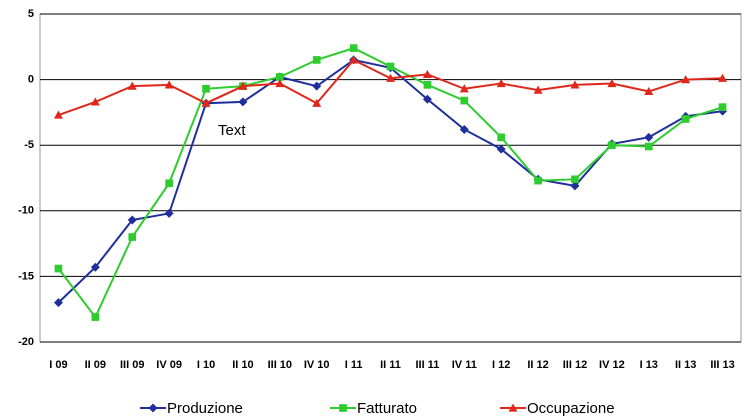 This screenshot has width=752, height=419. I want to click on x-tick-label: IV 10, so click(317, 365).